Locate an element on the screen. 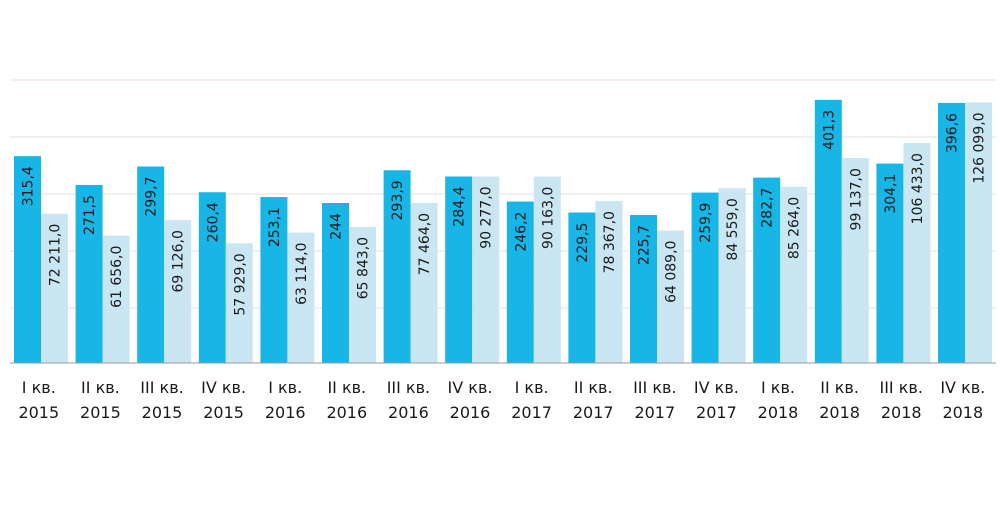  bar-value-label: 259,9 is located at coordinates (706, 223).